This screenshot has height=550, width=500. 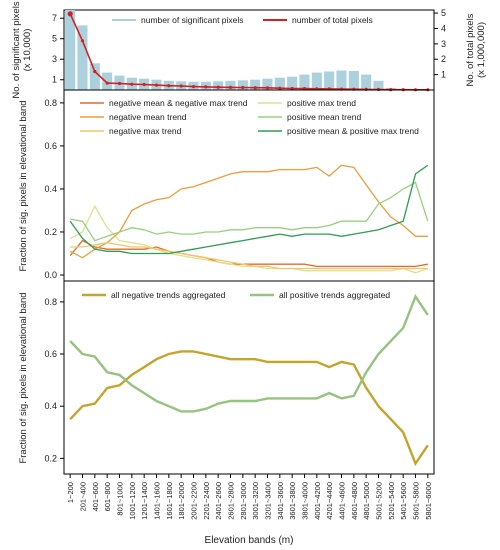 I want to click on y-tick-label: 0.0, so click(x=50, y=275).